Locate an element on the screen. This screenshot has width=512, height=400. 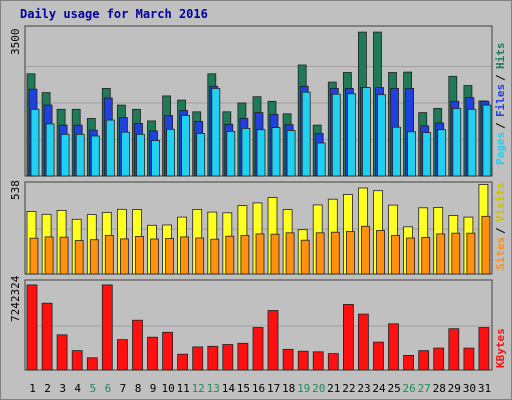
kbytes-panel-legend: KBytes is located at coordinates (500, 348).